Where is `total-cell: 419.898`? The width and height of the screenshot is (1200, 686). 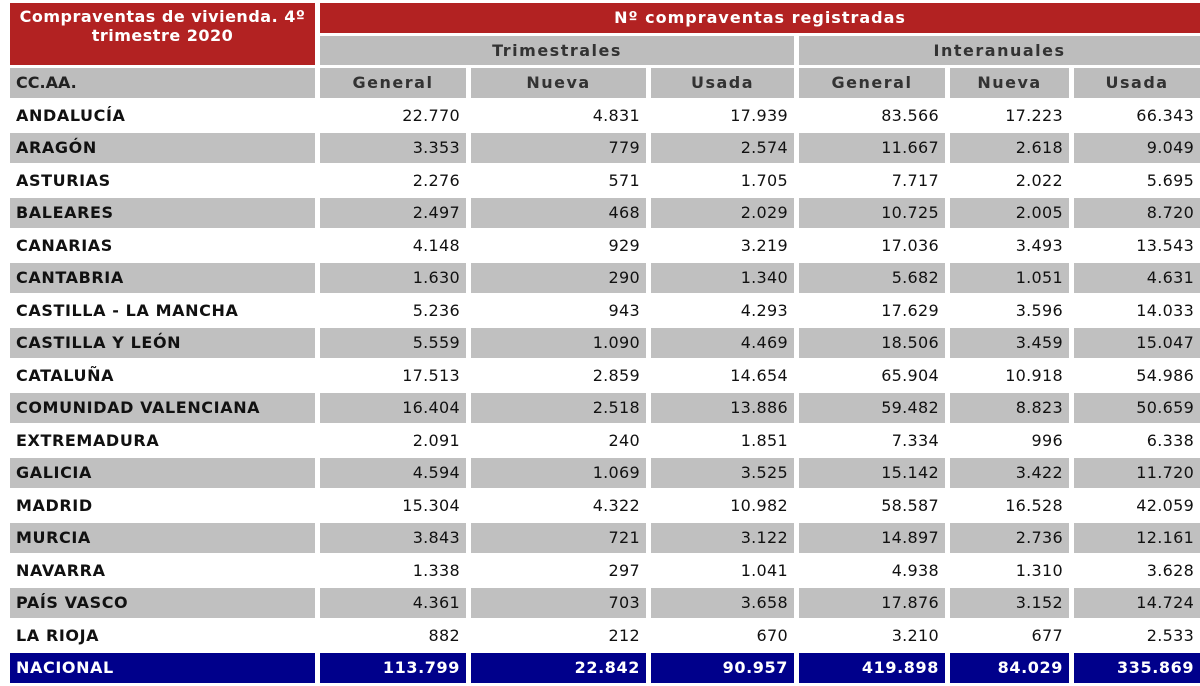
total-cell: 419.898 is located at coordinates (872, 668).